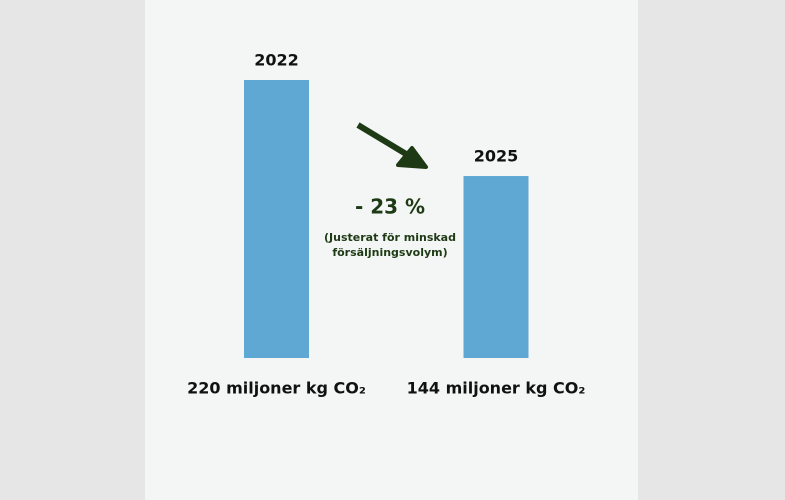 This screenshot has width=785, height=500. What do you see at coordinates (496, 156) in the screenshot?
I see `category-label: 2025` at bounding box center [496, 156].